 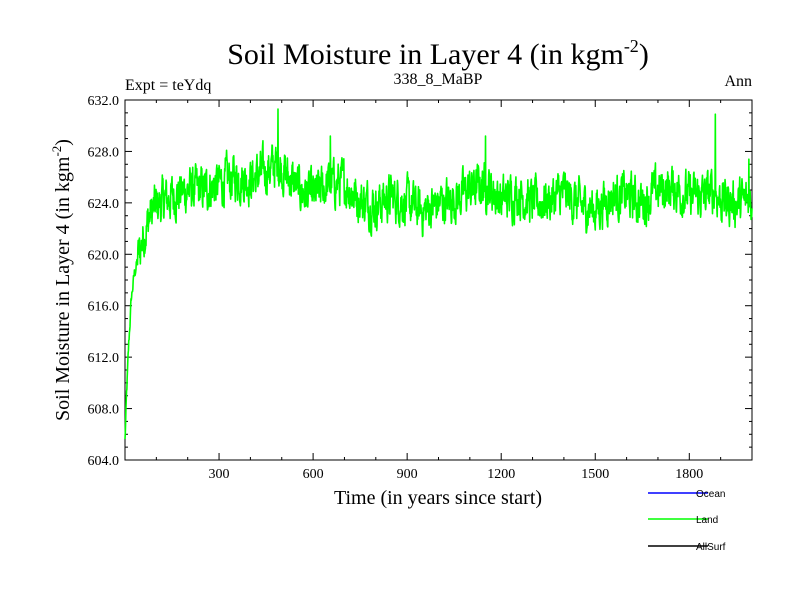 What do you see at coordinates (631, 46) in the screenshot?
I see `chart-title-sup: -2` at bounding box center [631, 46].